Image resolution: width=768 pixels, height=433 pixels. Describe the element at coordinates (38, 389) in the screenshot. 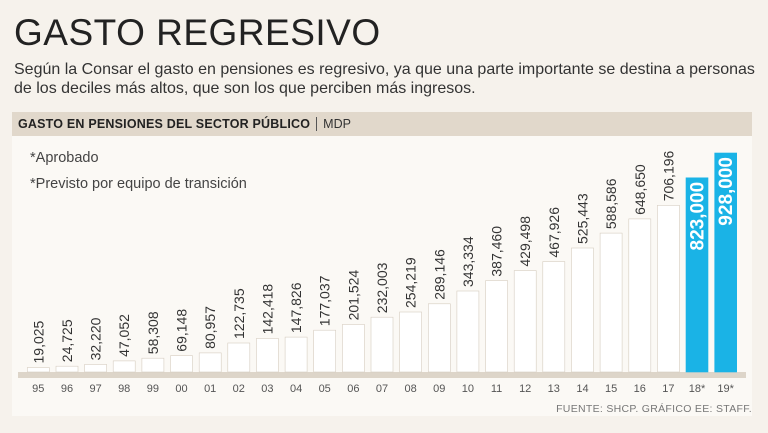

I see `x-tick-95: 95` at that location.